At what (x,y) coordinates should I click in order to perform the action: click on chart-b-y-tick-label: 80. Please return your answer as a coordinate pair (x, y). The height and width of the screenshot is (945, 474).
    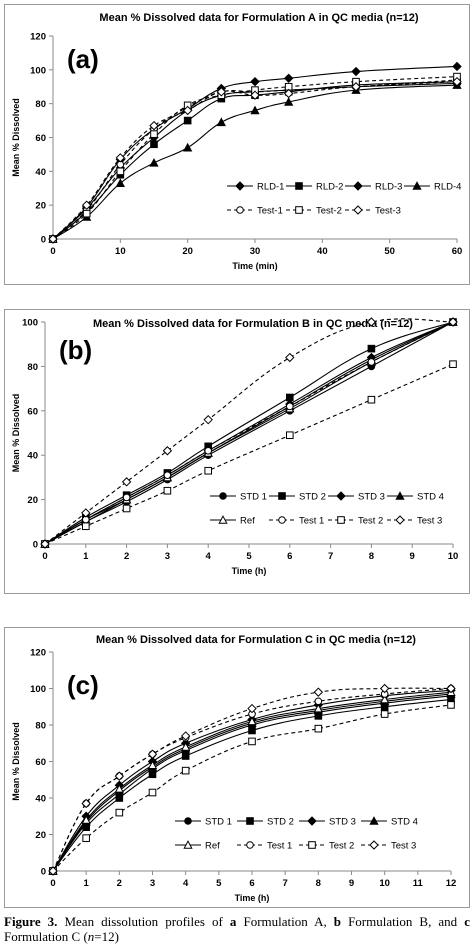
    Looking at the image, I should click on (32, 367).